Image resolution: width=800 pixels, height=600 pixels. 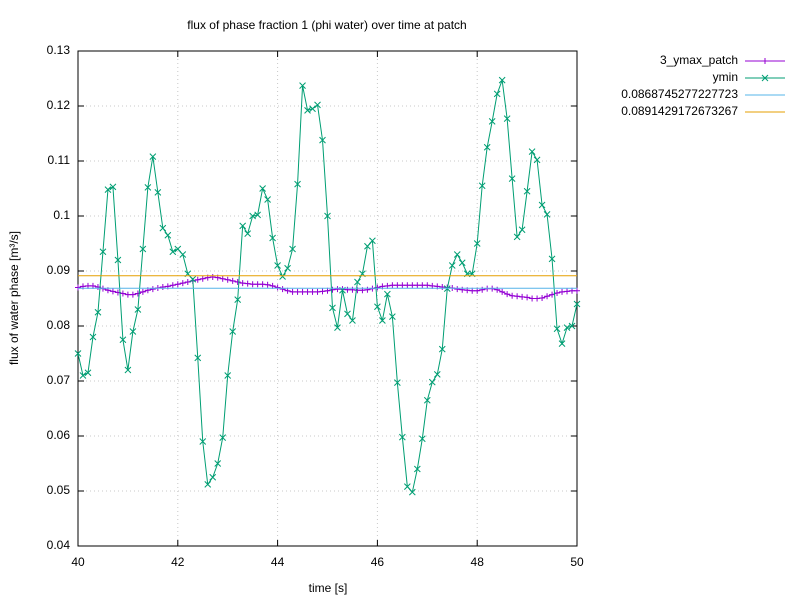 What do you see at coordinates (59, 270) in the screenshot?
I see `y-tick-label: 0.09` at bounding box center [59, 270].